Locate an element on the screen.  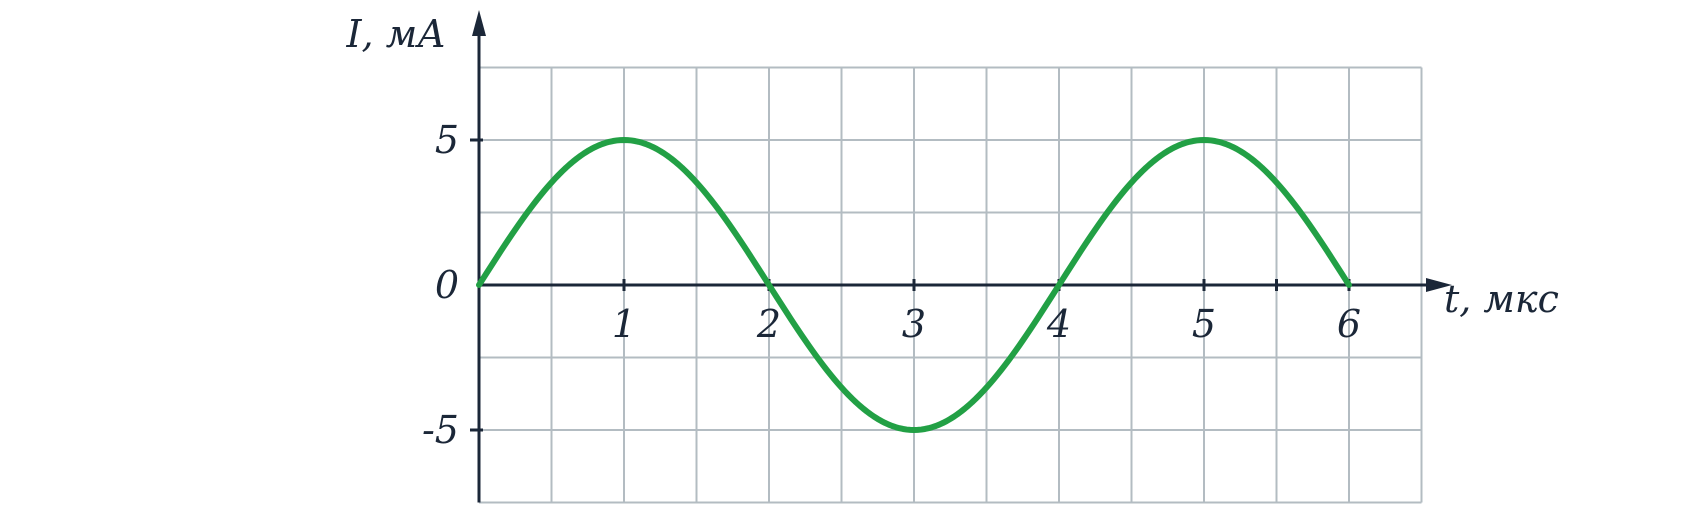
y-axis-label: I, мА is located at coordinates (396, 34).